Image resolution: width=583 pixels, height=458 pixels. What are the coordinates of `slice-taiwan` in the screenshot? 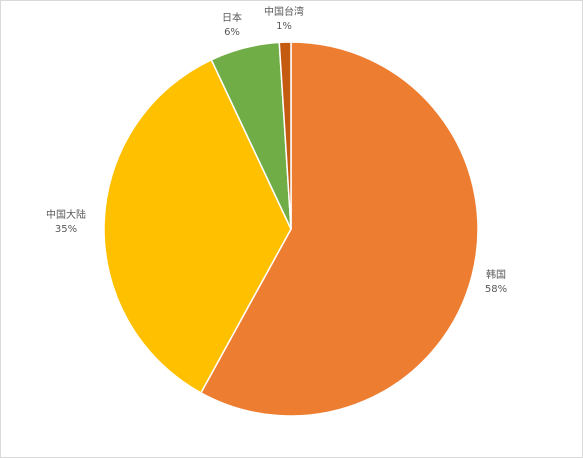 It's located at (285, 135).